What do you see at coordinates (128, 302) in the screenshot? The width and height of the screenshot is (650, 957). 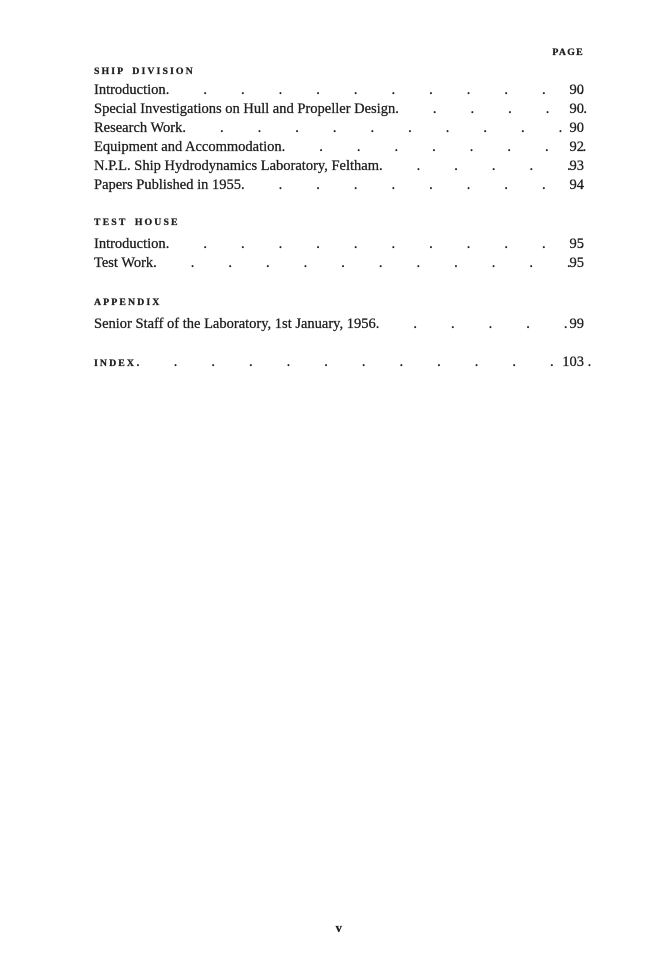 I see `section-heading: APPENDIX` at bounding box center [128, 302].